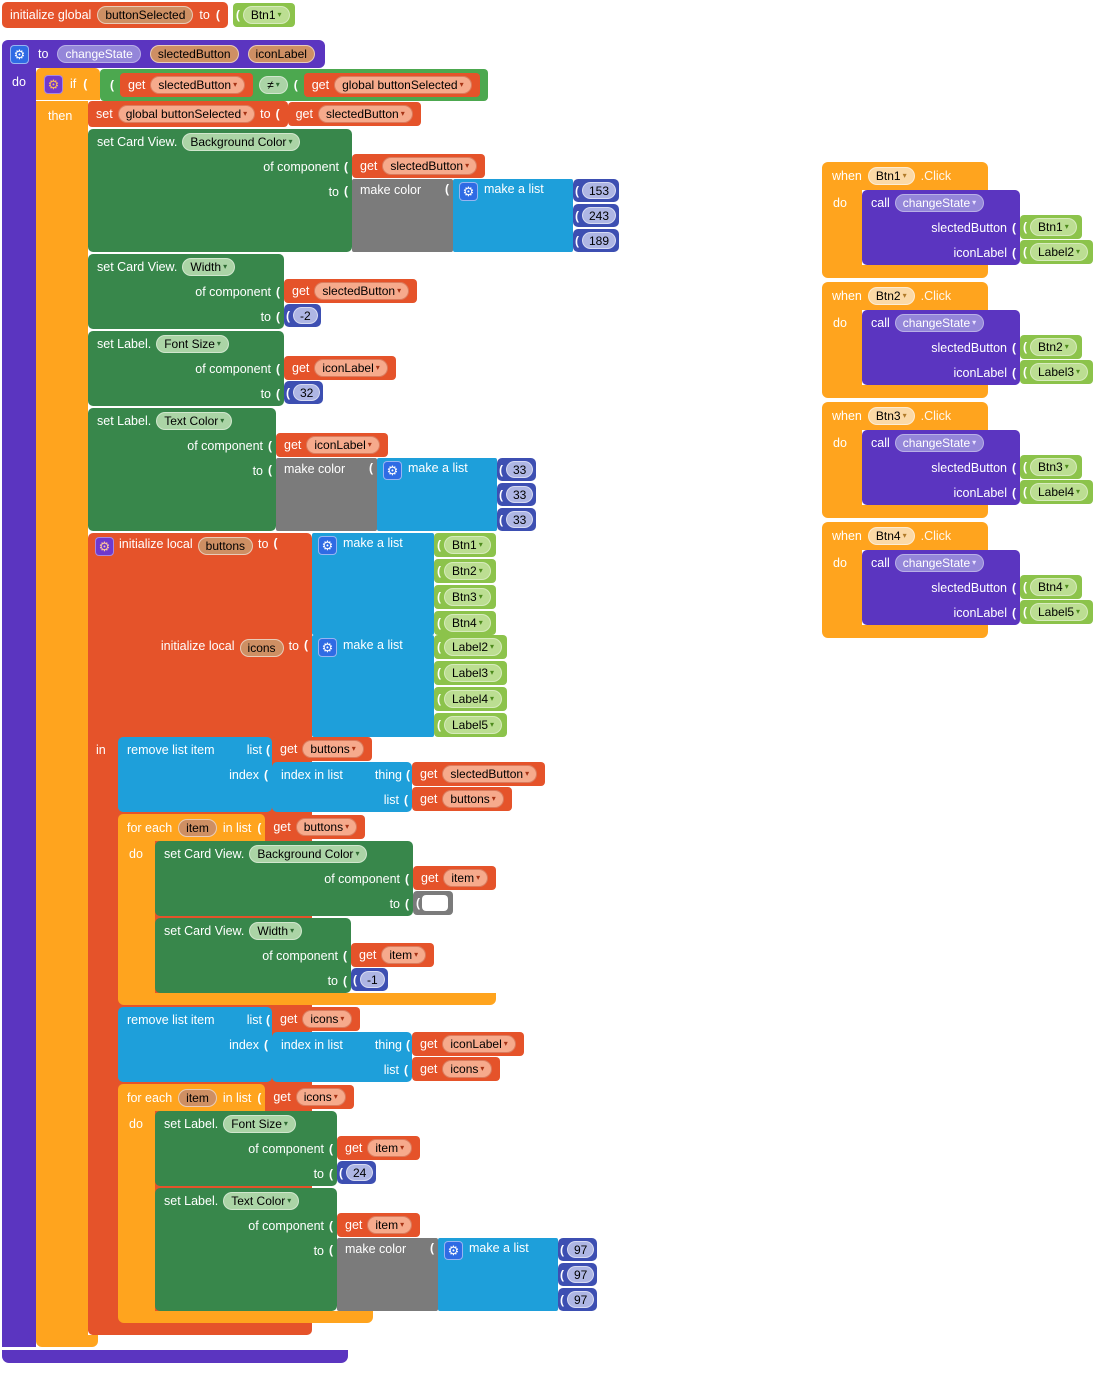  What do you see at coordinates (403, 85) in the screenshot?
I see `variable-dropdown: global buttonSelected ▾` at bounding box center [403, 85].